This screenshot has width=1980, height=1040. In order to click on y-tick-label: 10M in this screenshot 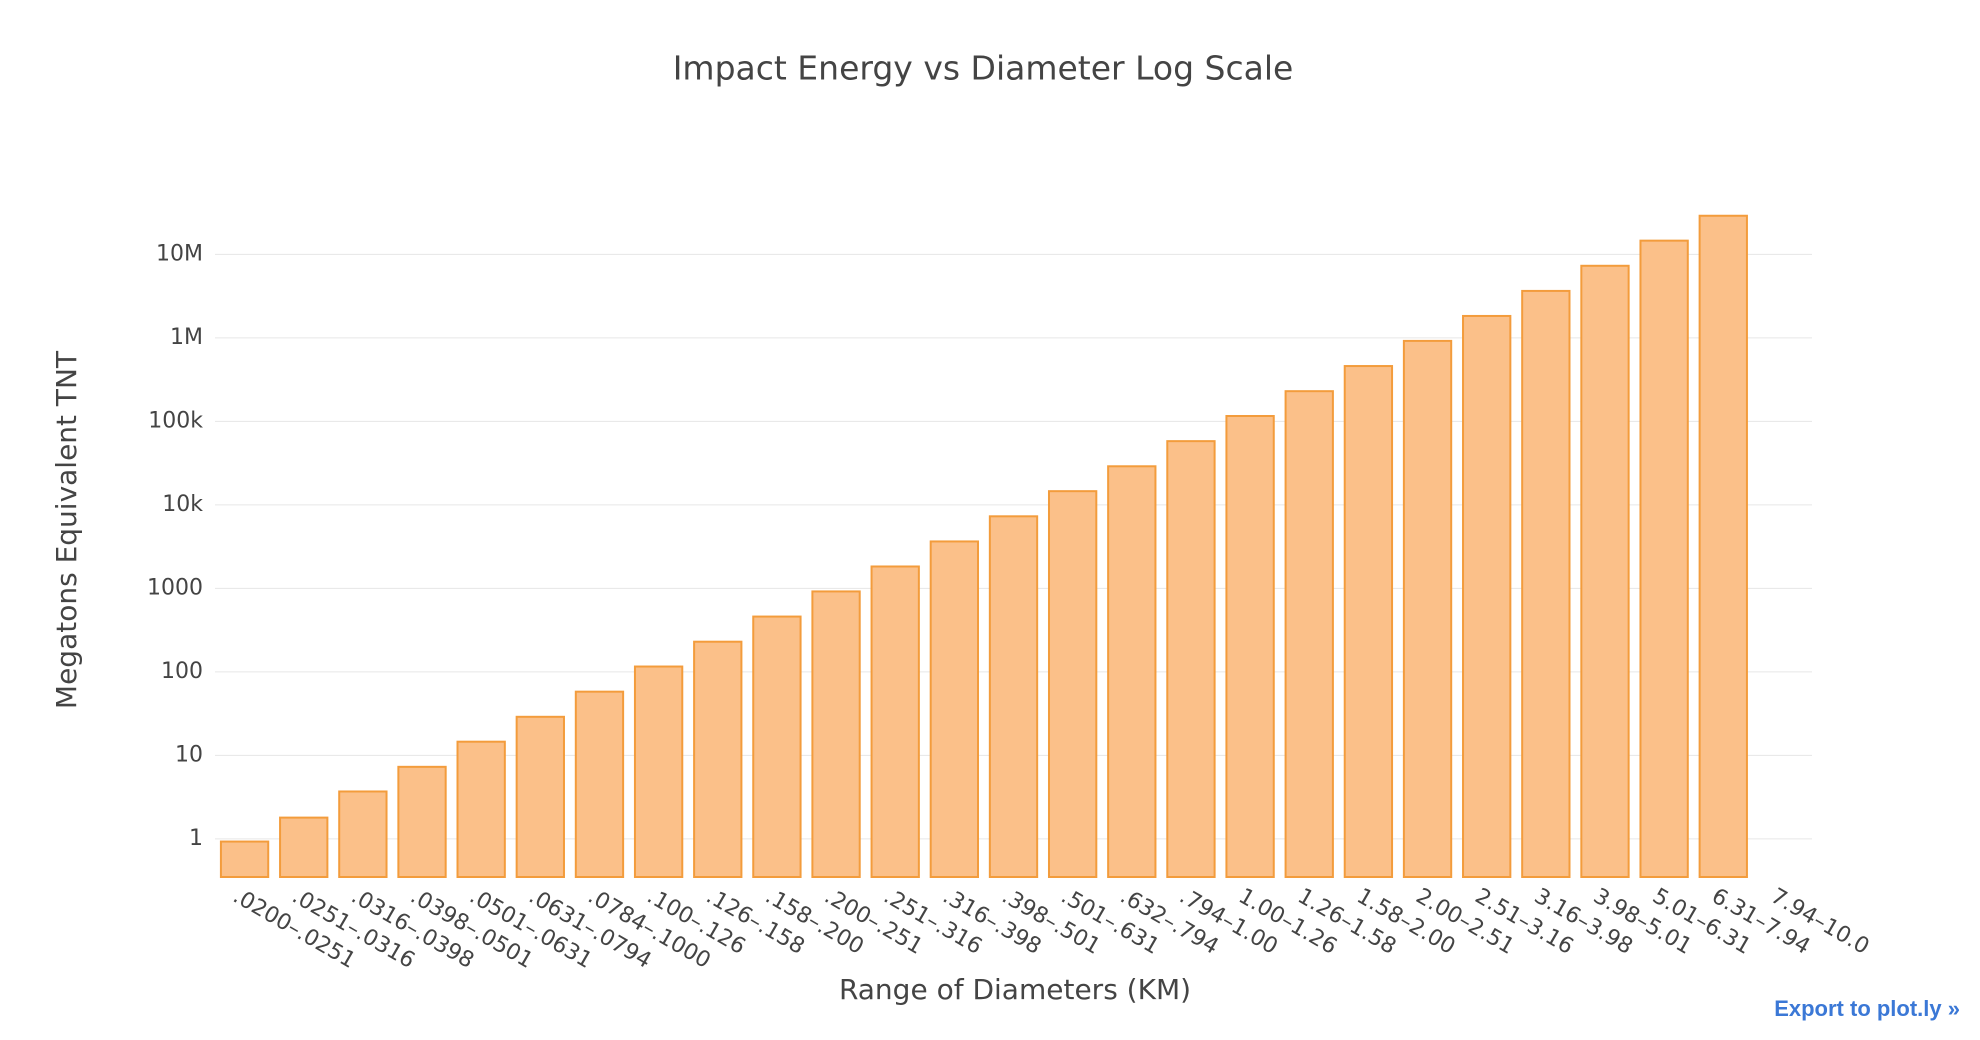, I will do `click(179, 253)`.